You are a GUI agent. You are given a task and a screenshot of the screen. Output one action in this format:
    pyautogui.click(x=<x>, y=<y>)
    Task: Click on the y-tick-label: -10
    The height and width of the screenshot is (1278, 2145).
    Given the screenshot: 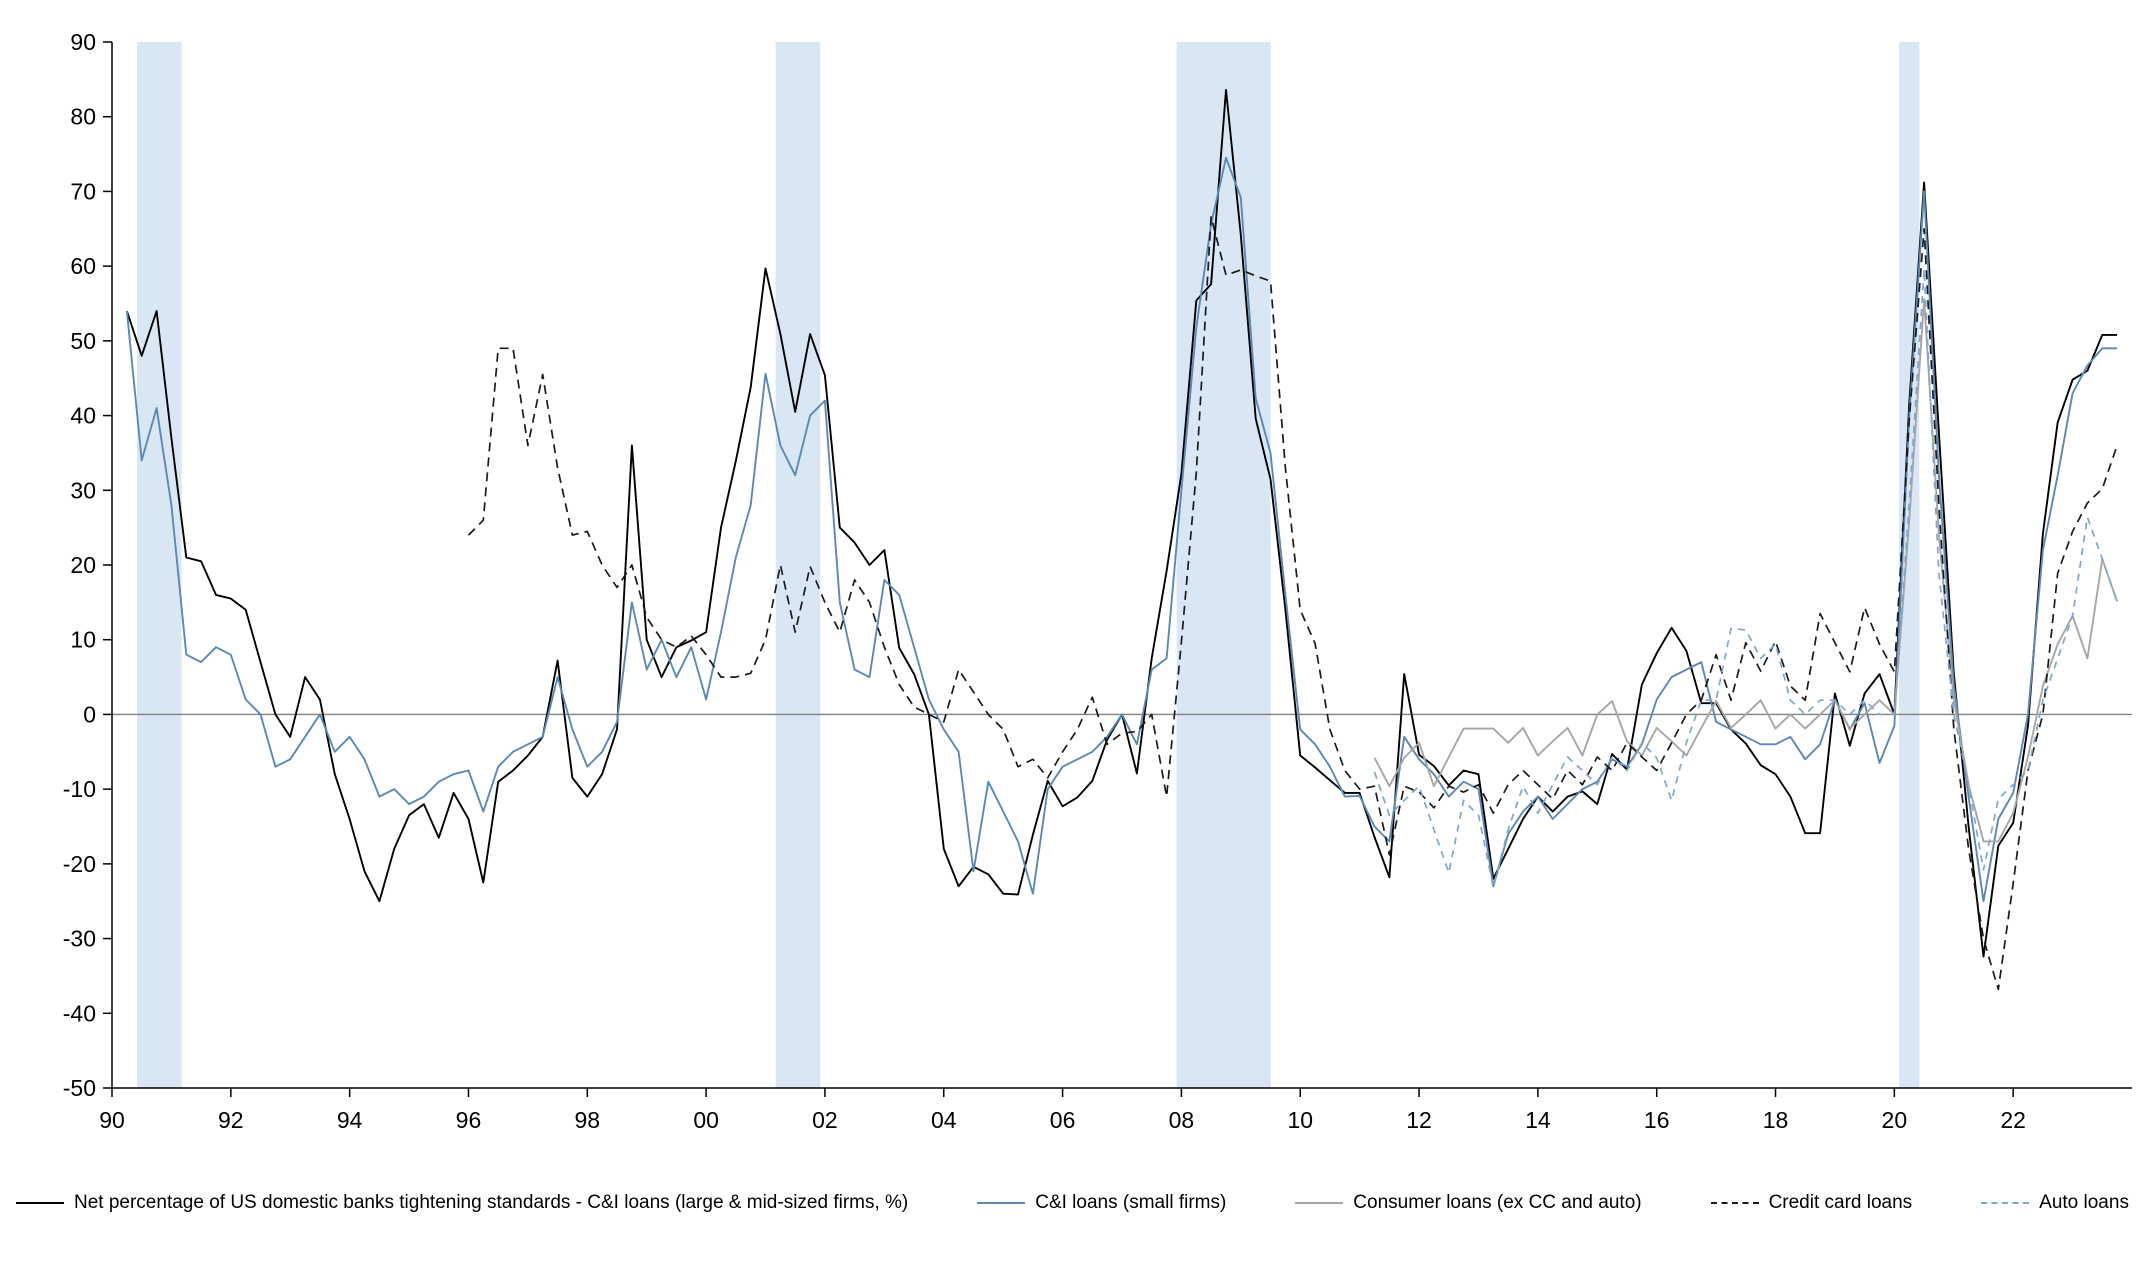 What is the action you would take?
    pyautogui.click(x=79, y=789)
    